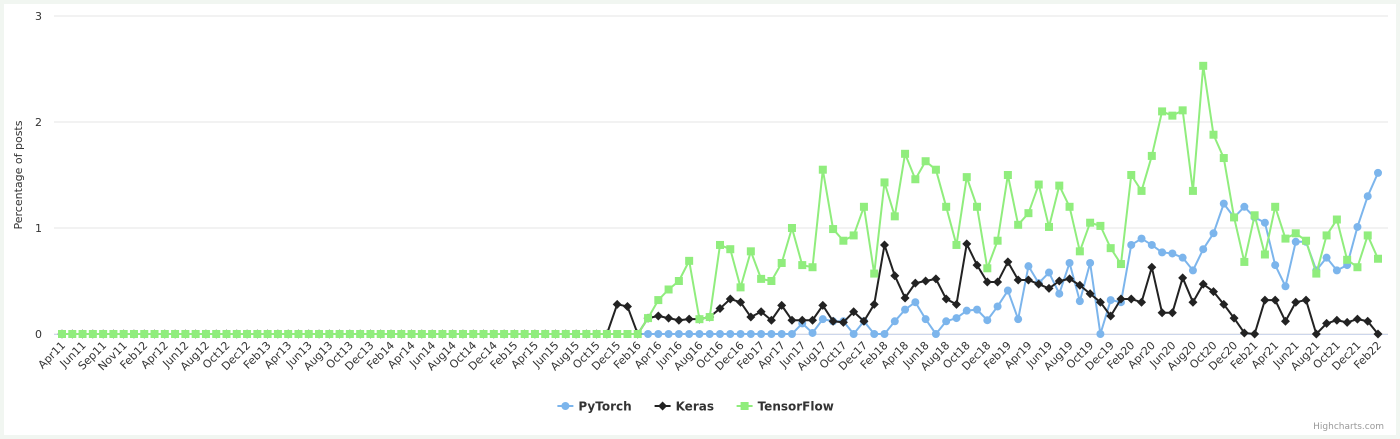 The image size is (1400, 439). Describe the element at coordinates (38, 122) in the screenshot. I see `y-tick-label: 2` at that location.